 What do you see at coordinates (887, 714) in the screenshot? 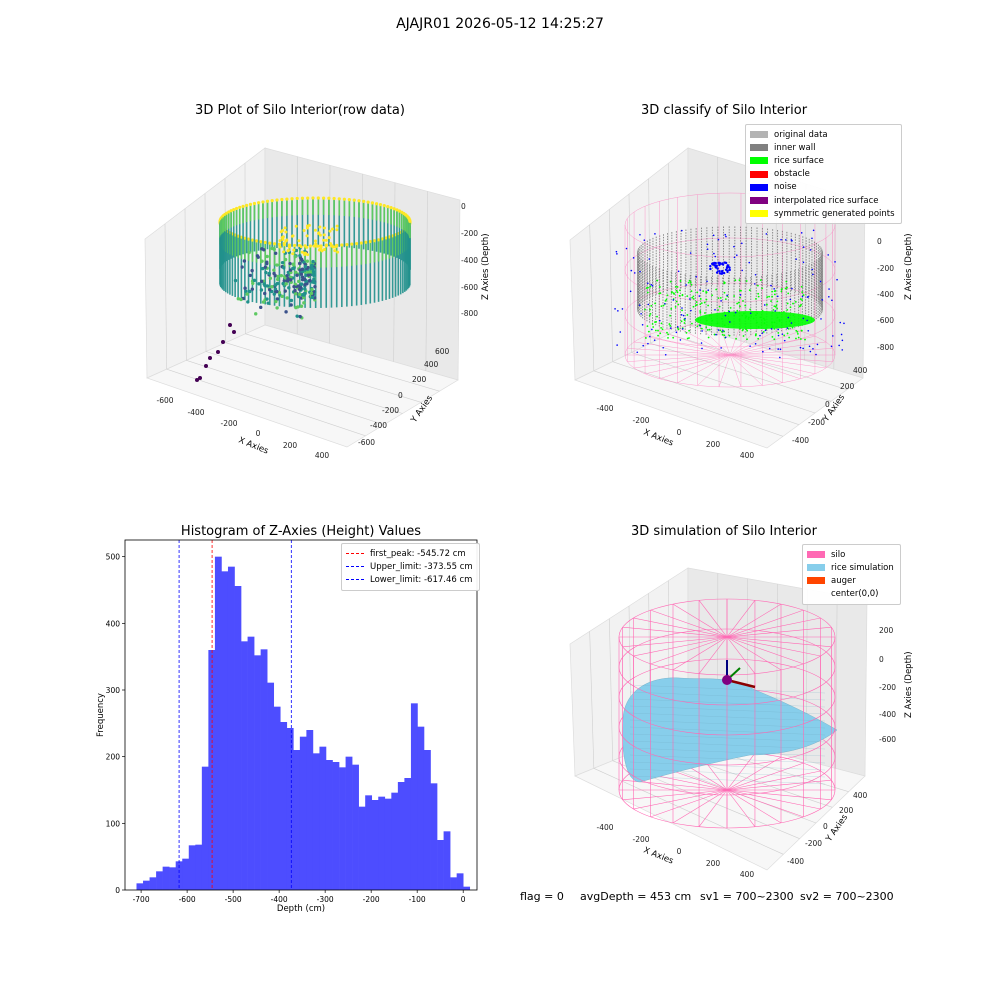
I see `simulation-z-tick-label: -400` at bounding box center [887, 714].